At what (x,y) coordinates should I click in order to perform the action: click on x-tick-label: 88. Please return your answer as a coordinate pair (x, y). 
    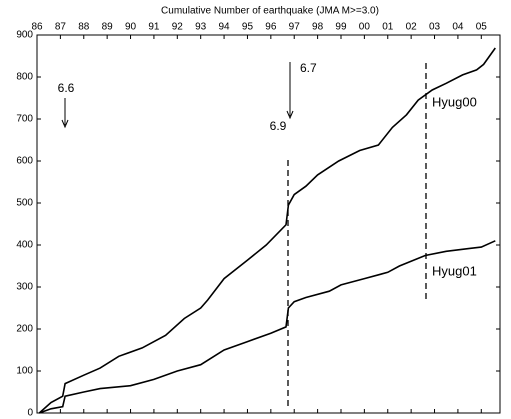
    Looking at the image, I should click on (84, 27).